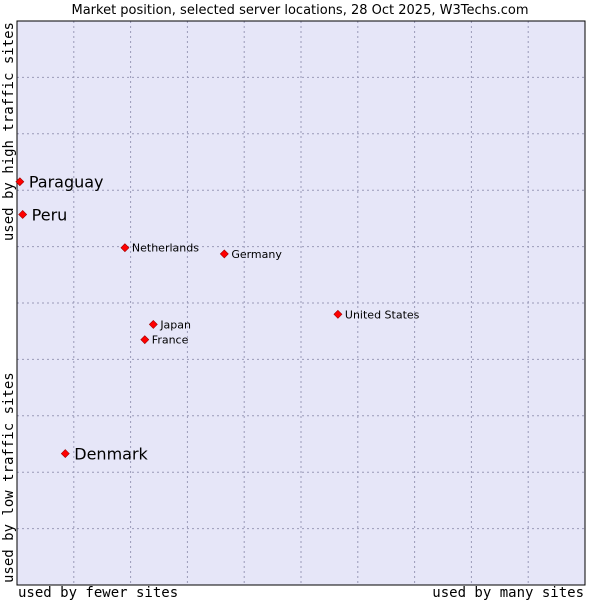 This screenshot has height=600, width=600. I want to click on data-point-peru: Peru, so click(43, 214).